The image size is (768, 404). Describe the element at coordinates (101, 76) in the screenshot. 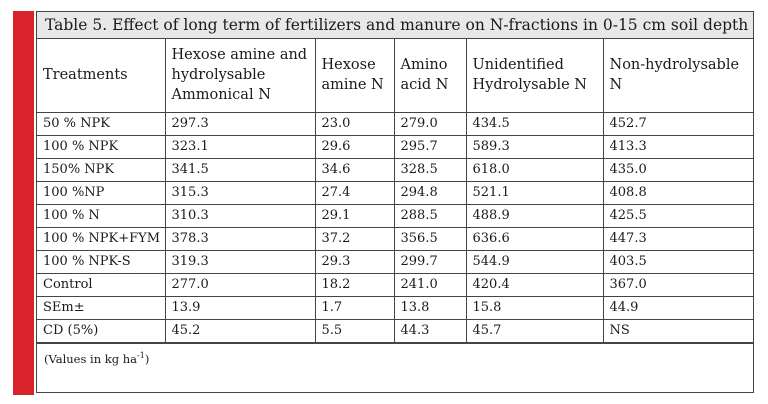

I see `column-header: Treatments` at that location.